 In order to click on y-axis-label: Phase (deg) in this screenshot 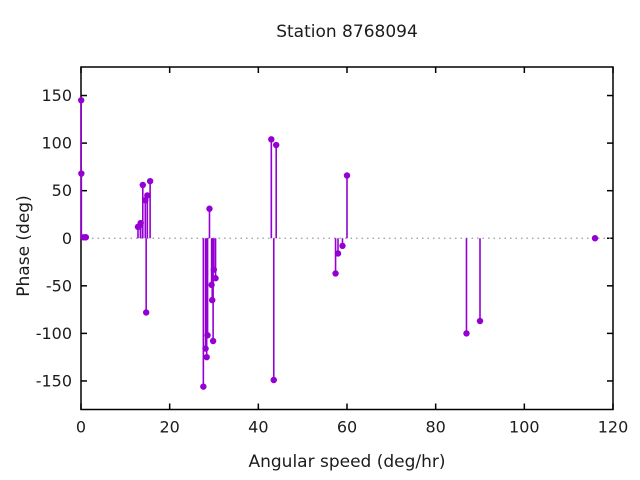, I will do `click(24, 246)`.